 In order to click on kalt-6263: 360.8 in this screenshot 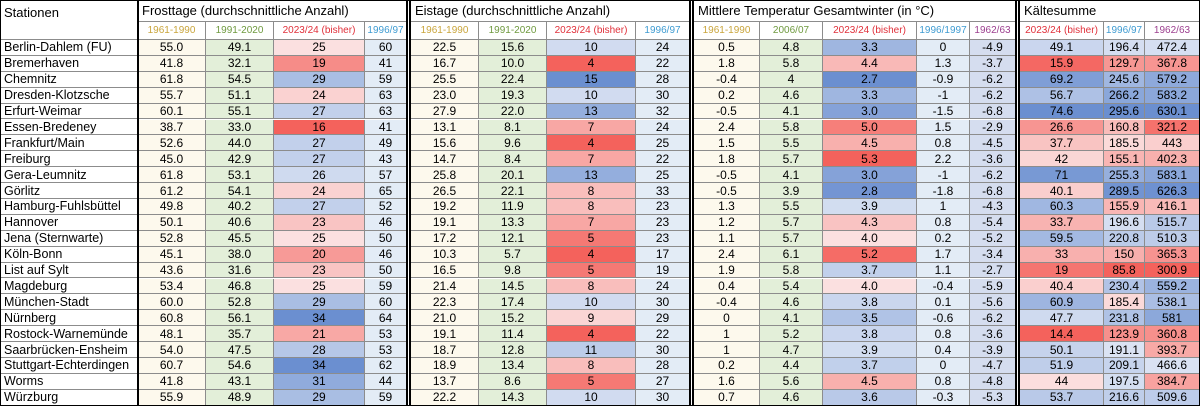, I will do `click(1172, 334)`.